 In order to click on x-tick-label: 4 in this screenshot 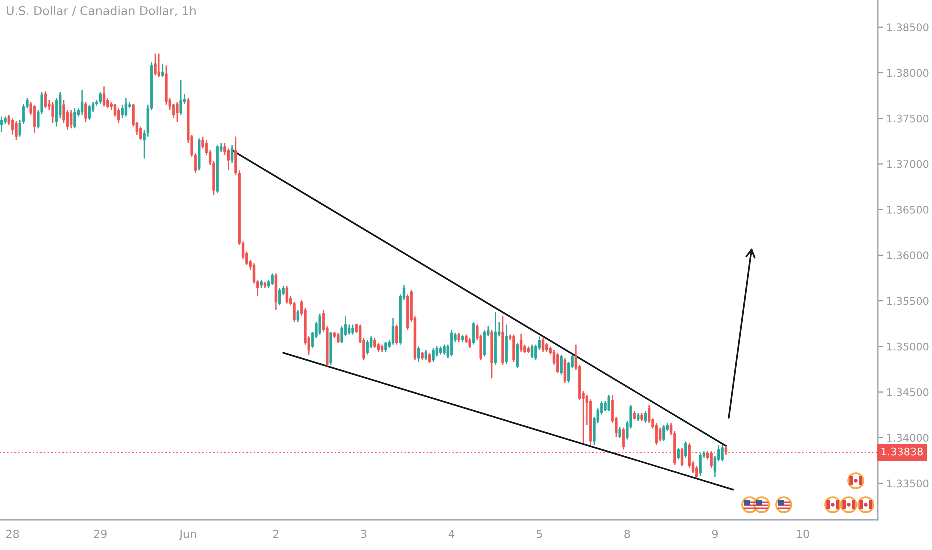, I will do `click(451, 534)`.